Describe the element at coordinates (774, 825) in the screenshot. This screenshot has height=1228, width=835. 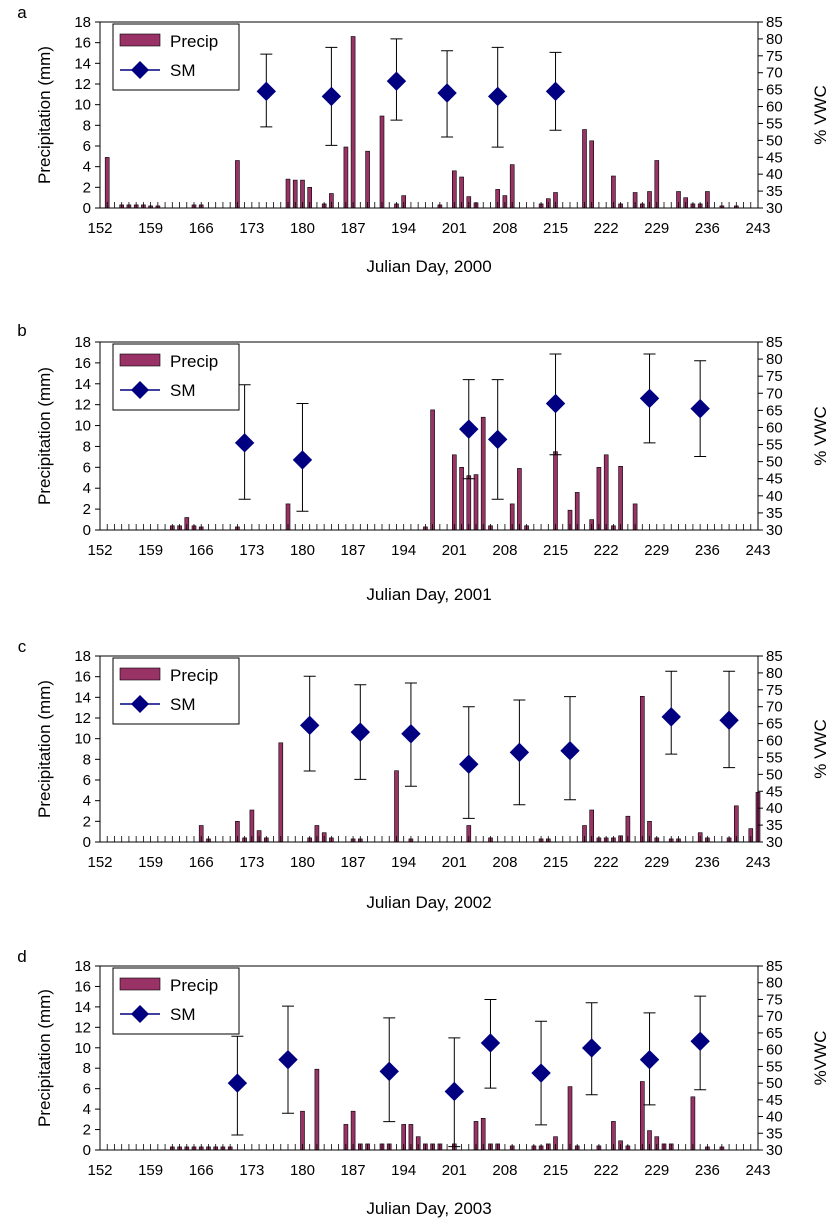
I see `y2-tick-label: 35` at that location.